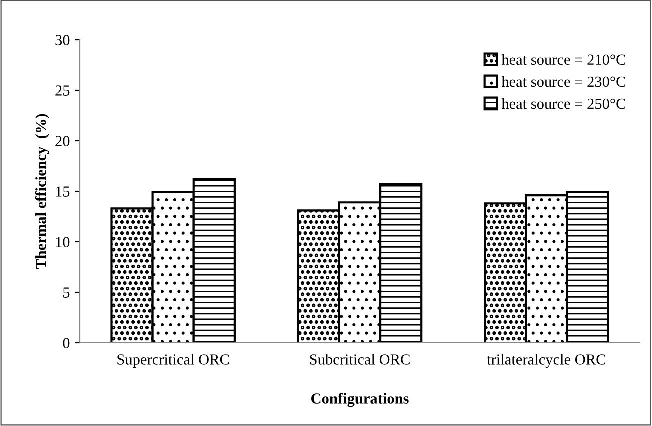  Describe the element at coordinates (360, 359) in the screenshot. I see `x-tick-label: Subcritical ORC` at that location.